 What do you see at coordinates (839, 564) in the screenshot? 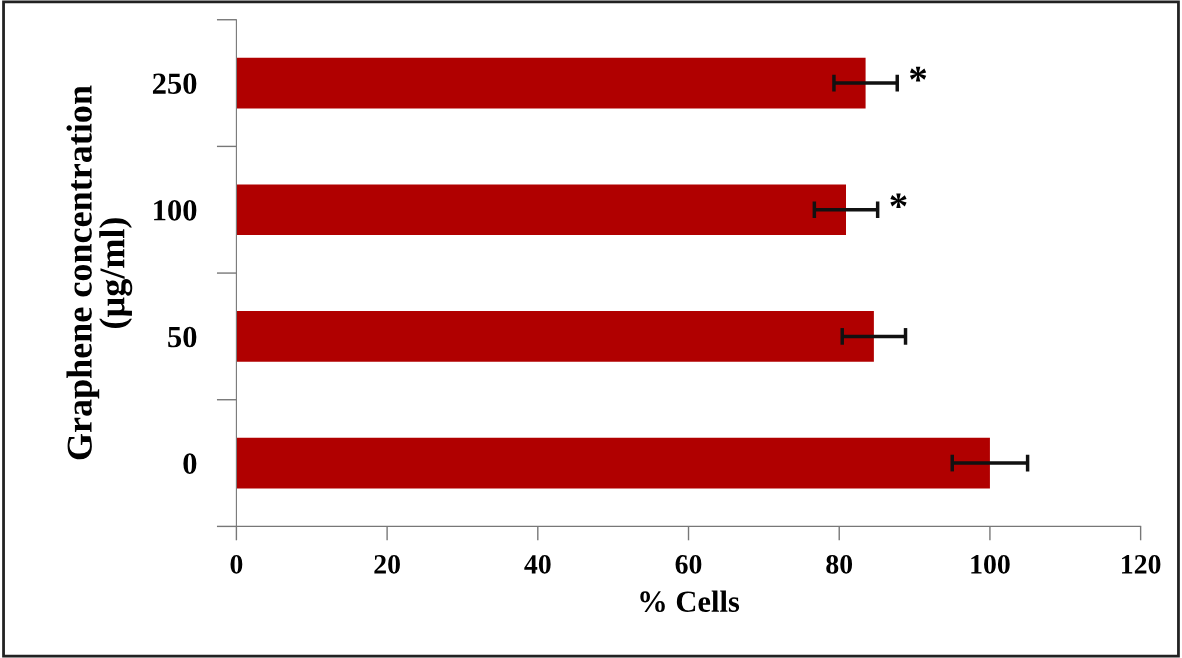
I see `x-tick-label: 80` at bounding box center [839, 564].